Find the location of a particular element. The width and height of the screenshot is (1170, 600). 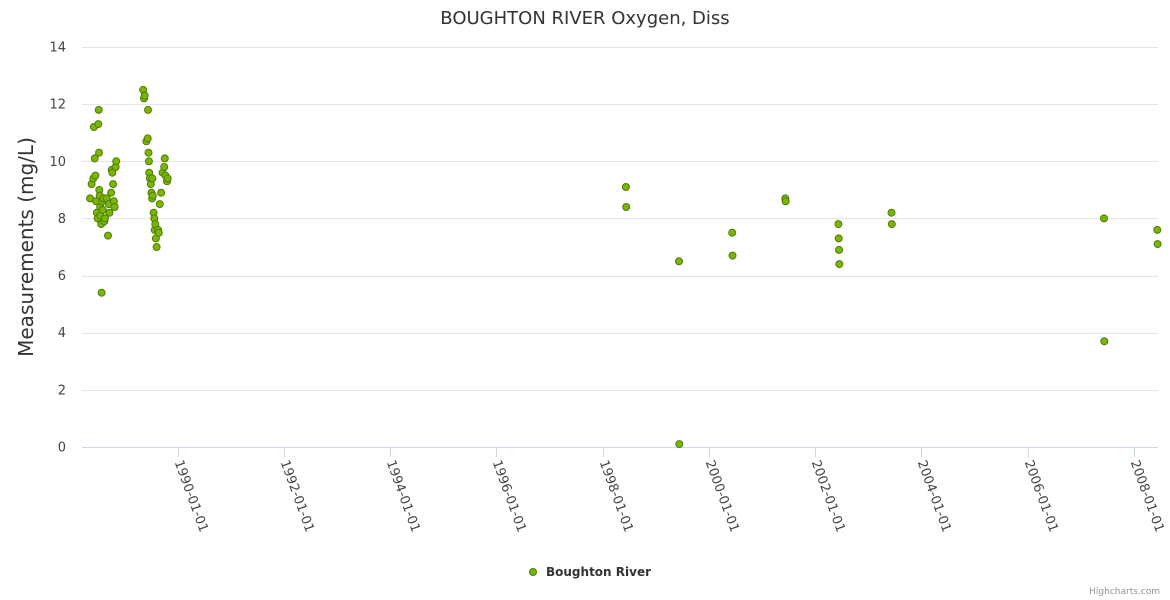

legend-label: Boughton River is located at coordinates (598, 572).